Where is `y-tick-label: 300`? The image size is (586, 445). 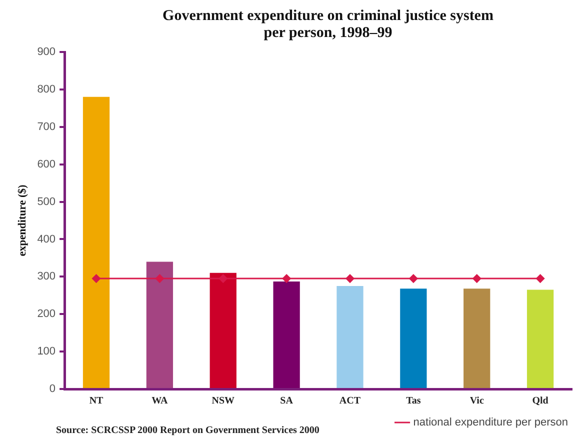
y-tick-label: 300 is located at coordinates (46, 276).